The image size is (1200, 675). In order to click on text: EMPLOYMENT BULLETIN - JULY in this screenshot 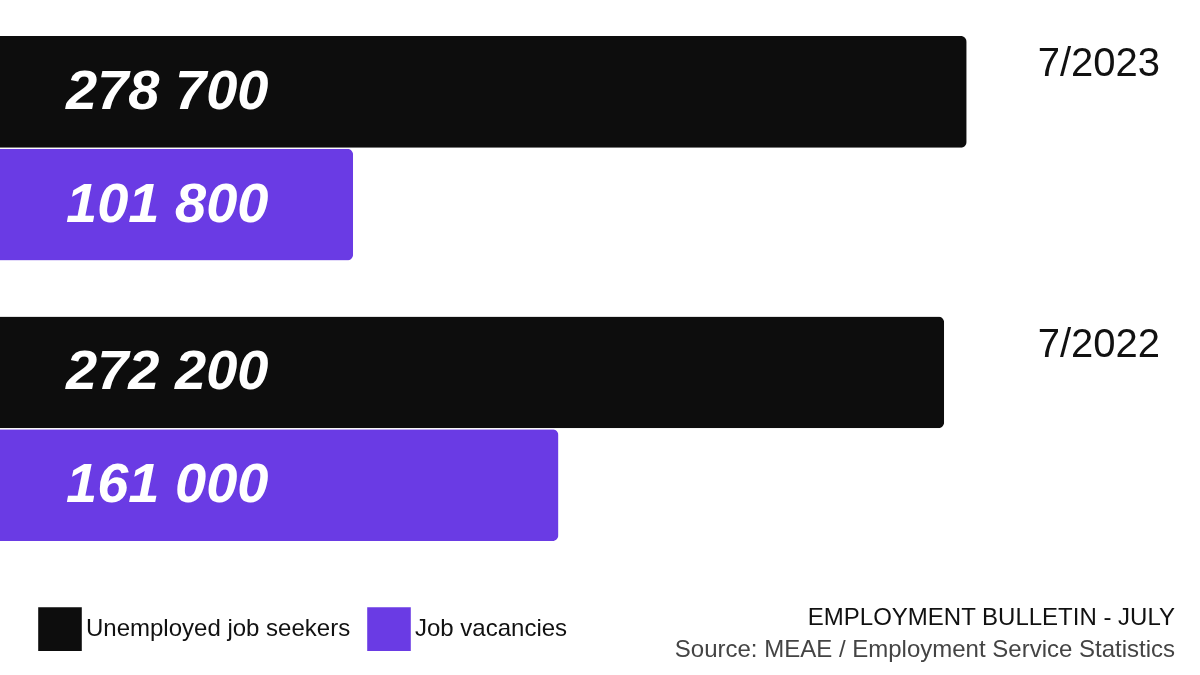, I will do `click(991, 616)`.